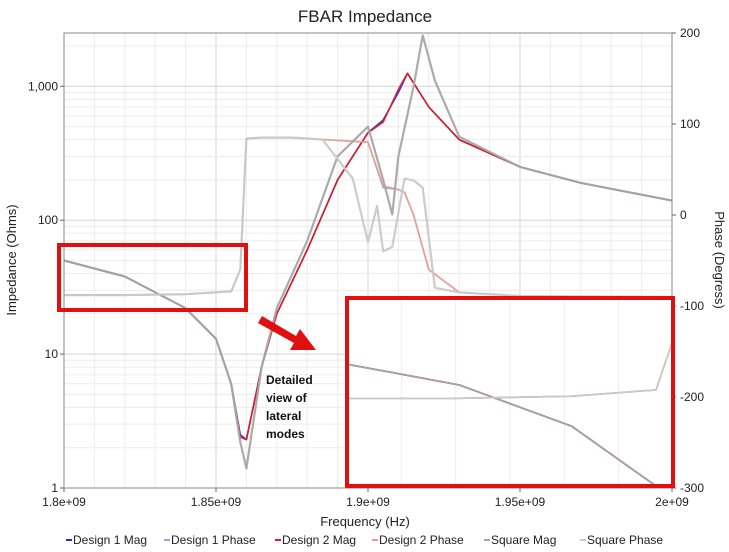  What do you see at coordinates (110, 540) in the screenshot?
I see `legend-label: Design 1 Mag` at bounding box center [110, 540].